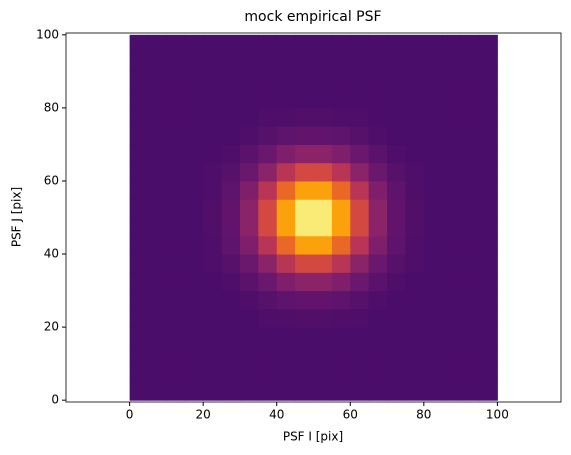 The image size is (571, 455). I want to click on y-tick-label: 40, so click(51, 254).